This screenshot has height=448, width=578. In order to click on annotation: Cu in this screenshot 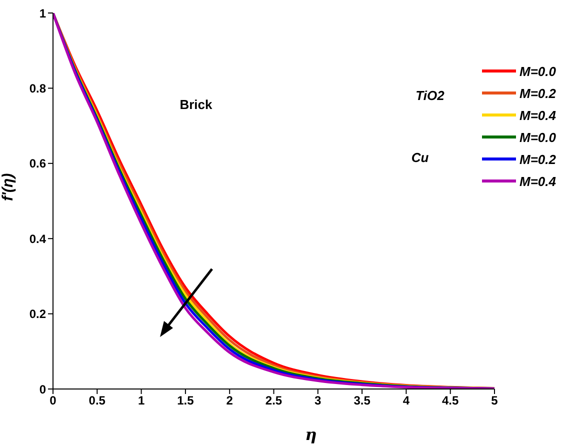, I will do `click(420, 157)`.